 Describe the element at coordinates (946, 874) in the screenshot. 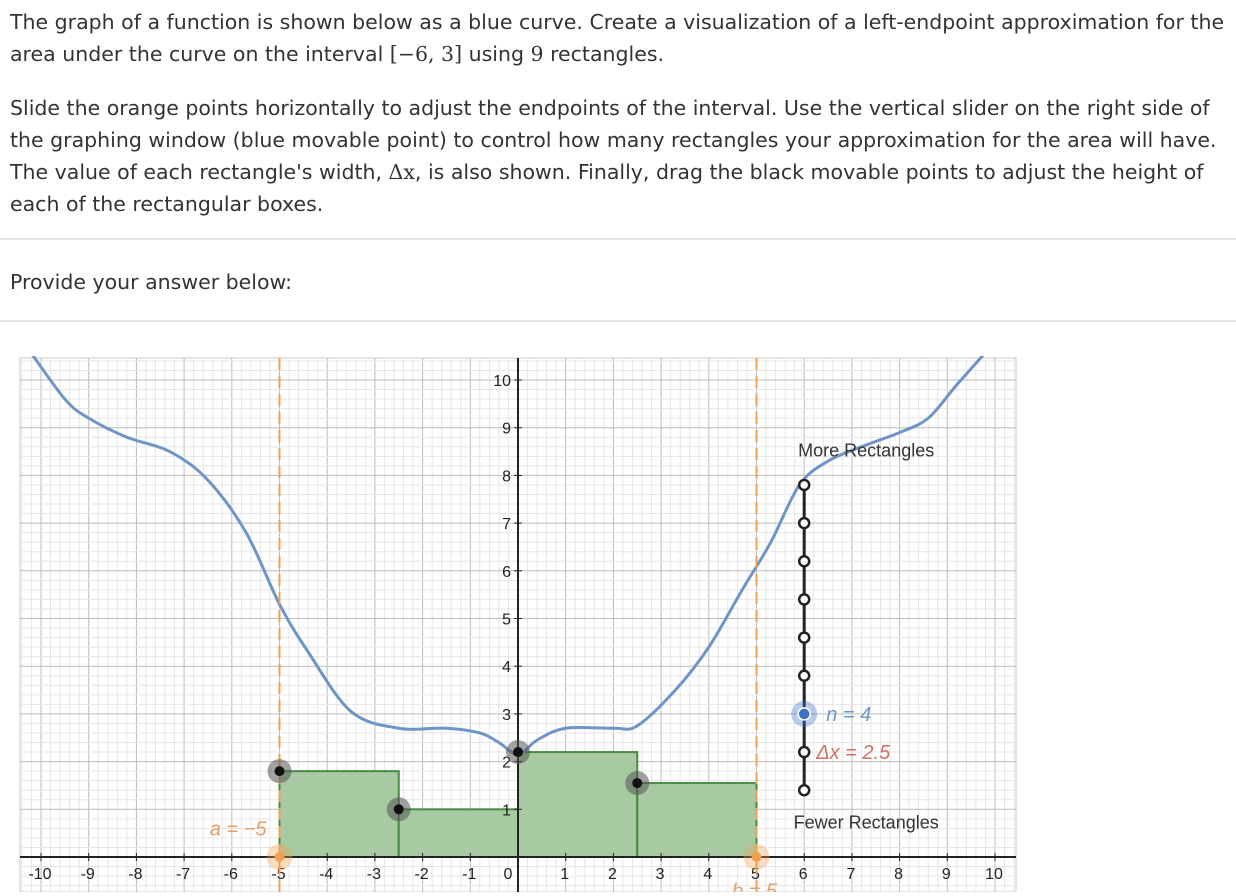

I see `x-tick-label: 9` at that location.